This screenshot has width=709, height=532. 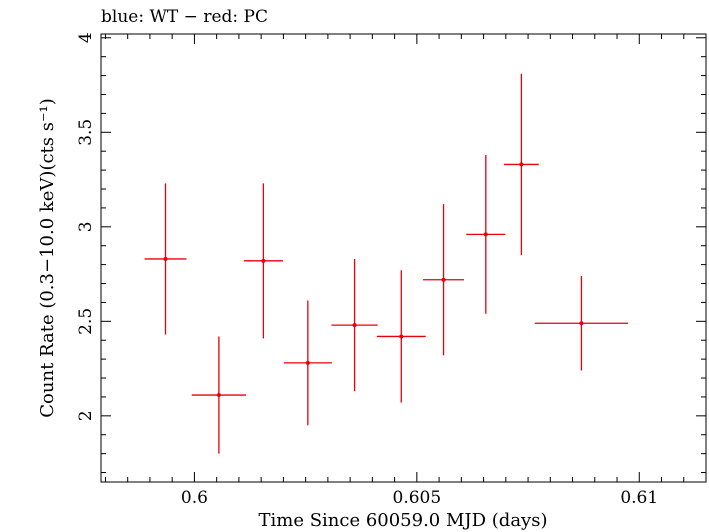 I want to click on y-axis-label: Count Rate (0.3−10.0 keV)(cts s⁻¹), so click(x=47, y=257).